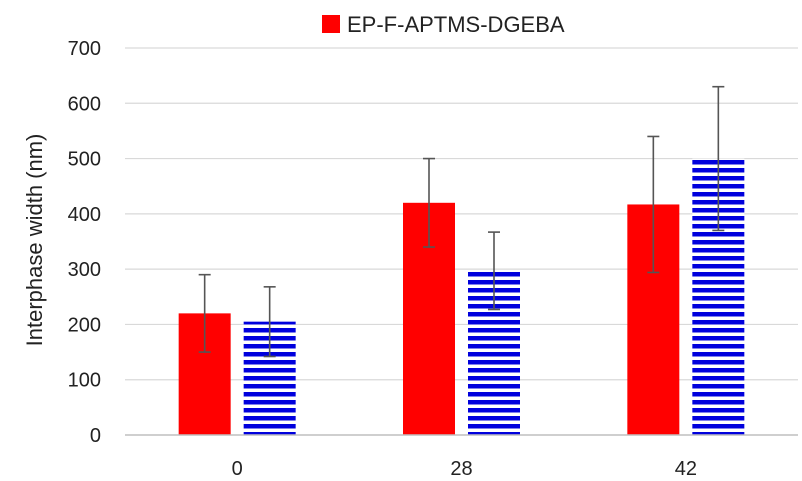  What do you see at coordinates (84, 242) in the screenshot?
I see `y-tick-labels: 0 100 200 300 400 500 600 700` at bounding box center [84, 242].